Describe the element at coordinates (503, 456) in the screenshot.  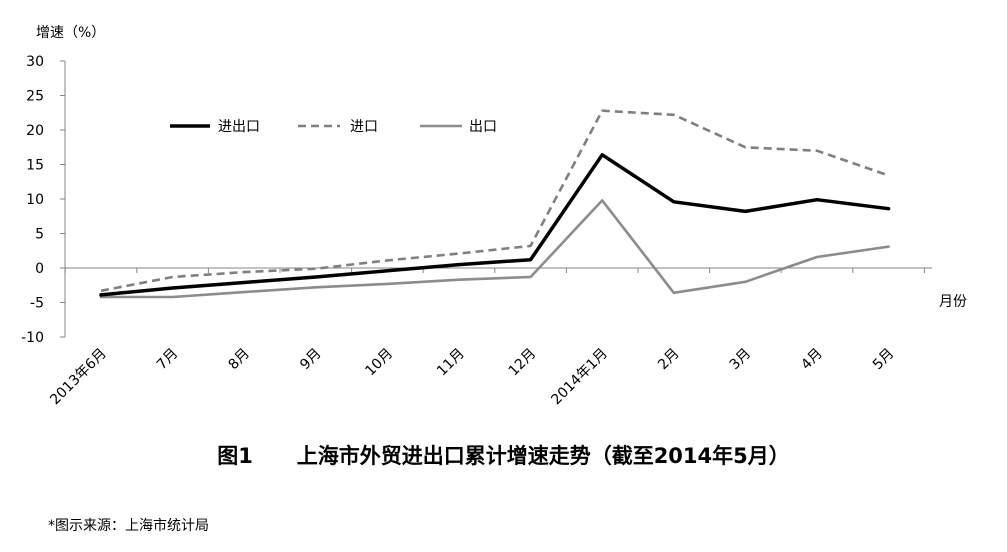
I see `figure-caption: 图1 上海市外贸进出口累计增速走势（截至2014年5月）` at that location.